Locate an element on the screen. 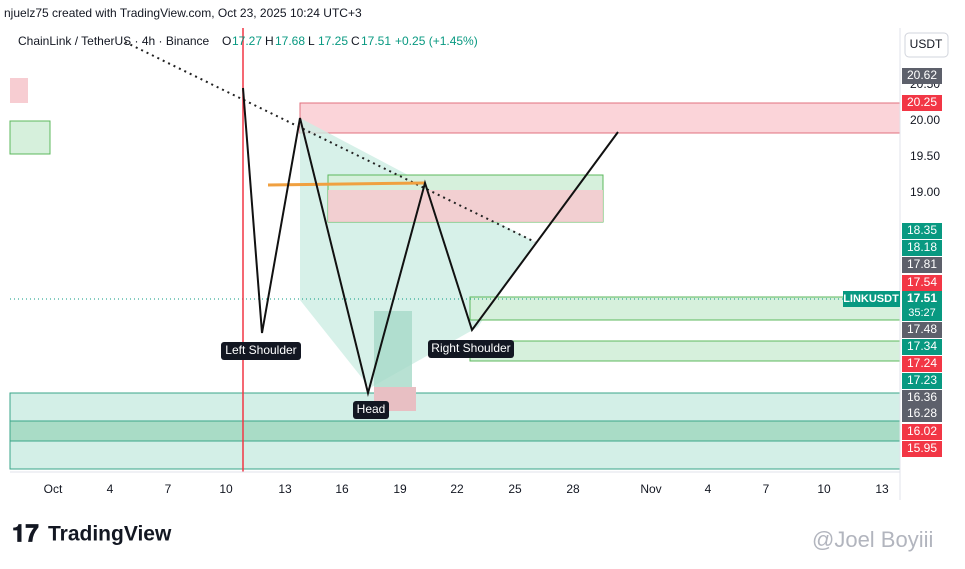  ohlc: O 17.27 H 17.68 L 17.25 C 17.51 is located at coordinates (306, 41).